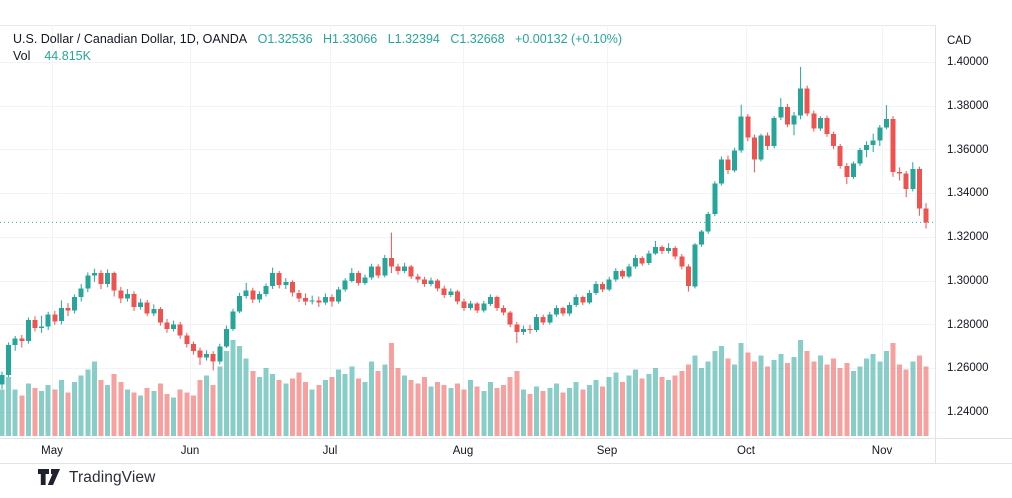 The width and height of the screenshot is (1012, 498). I want to click on tradingview-brand-text: TradingView, so click(112, 477).